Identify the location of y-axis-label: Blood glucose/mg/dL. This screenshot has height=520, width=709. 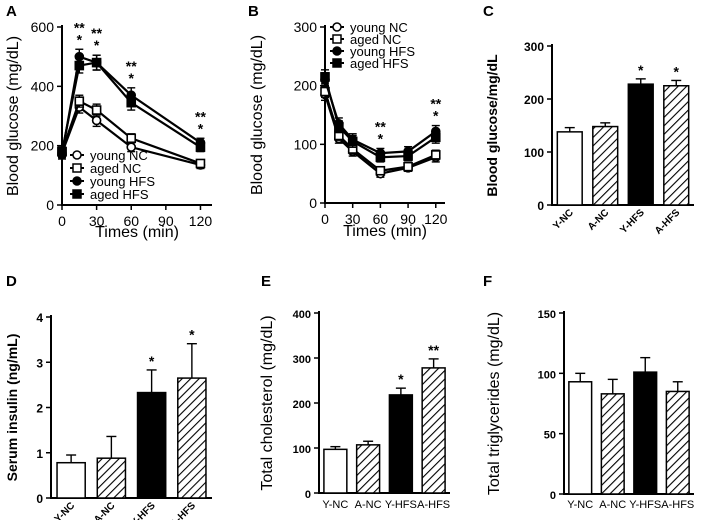
(492, 125).